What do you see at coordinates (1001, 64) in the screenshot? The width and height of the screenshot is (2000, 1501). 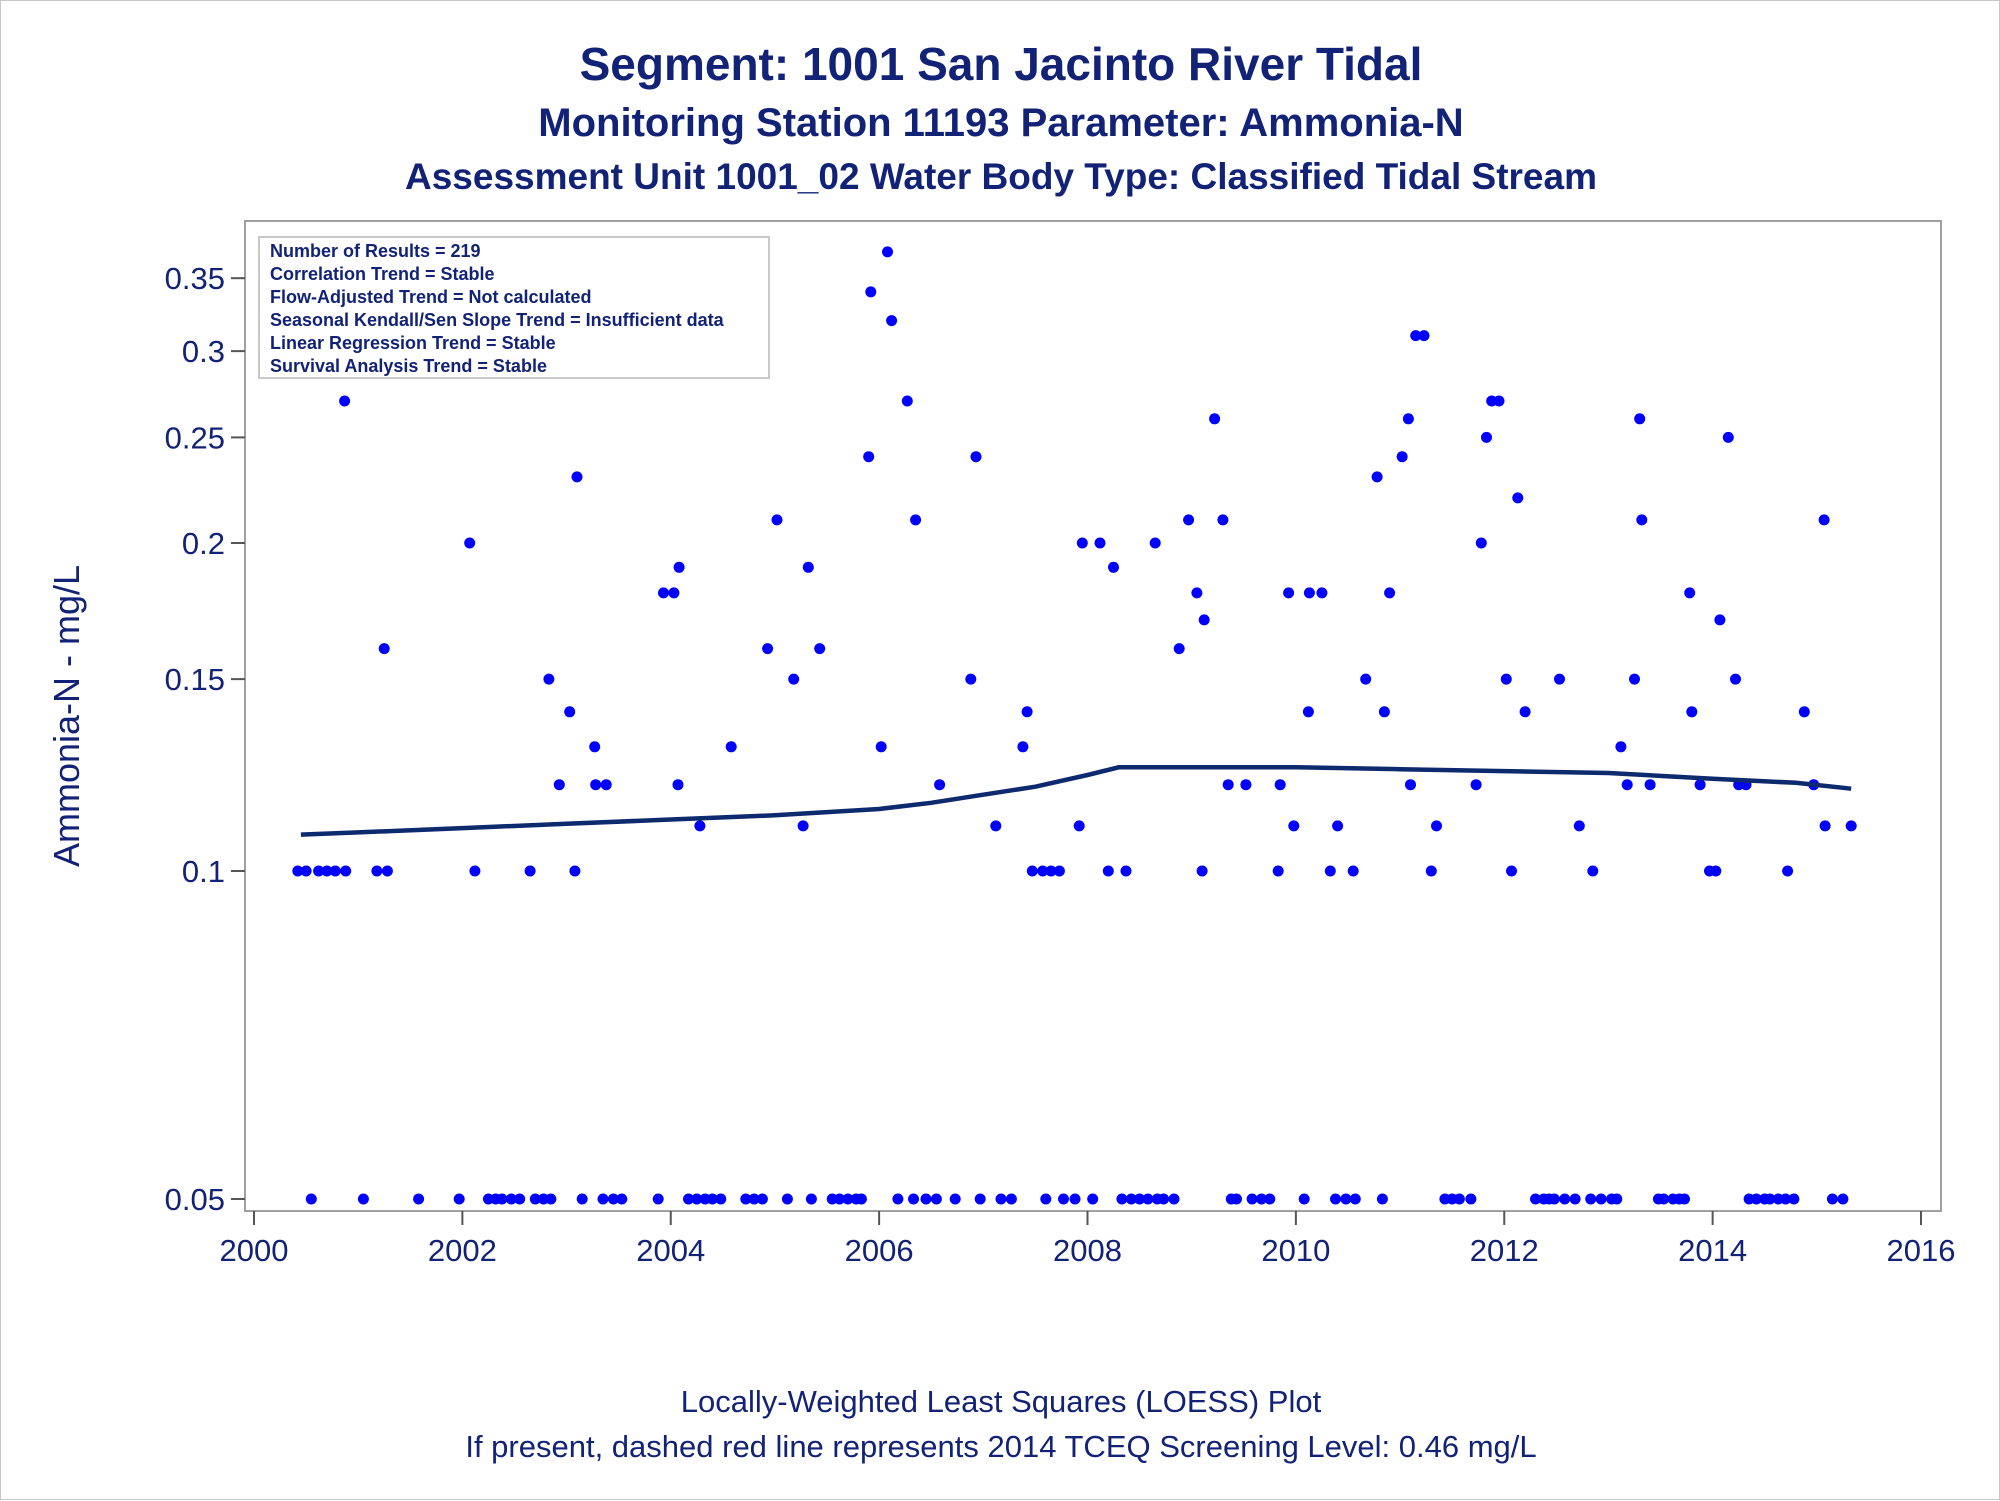 I see `chart-title: Segment: 1001 San Jacinto River Tidal` at bounding box center [1001, 64].